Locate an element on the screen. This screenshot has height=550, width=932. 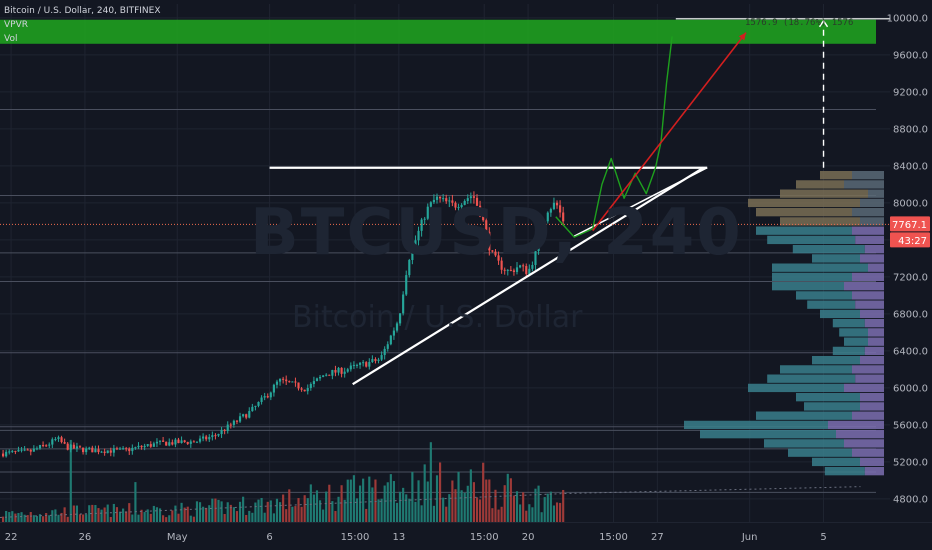
measurement-label: 1576.9 (18.76%) 1576 is located at coordinates (799, 23).